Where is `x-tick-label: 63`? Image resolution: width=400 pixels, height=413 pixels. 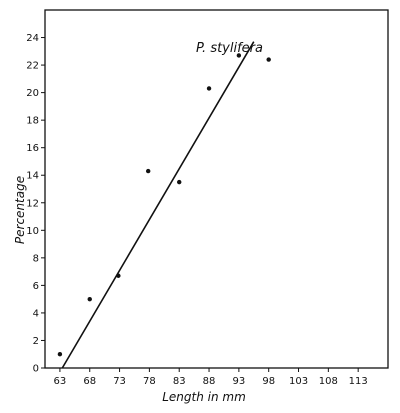 x-tick-label: 63 is located at coordinates (60, 381).